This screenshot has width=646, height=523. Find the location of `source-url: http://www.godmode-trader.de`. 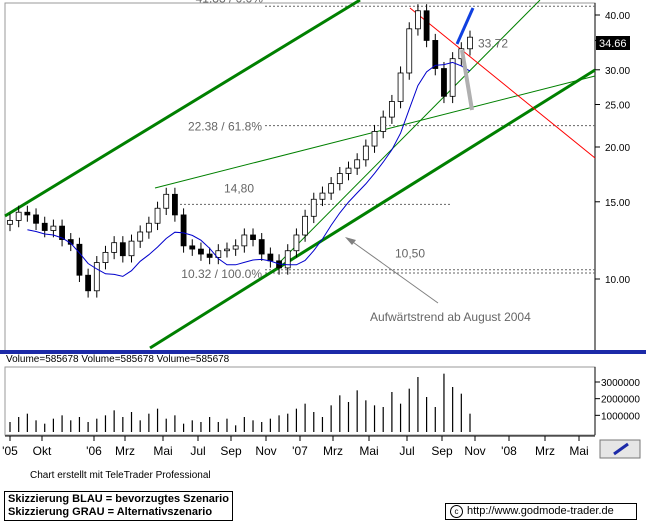

source-url: http://www.godmode-trader.de is located at coordinates (540, 511).